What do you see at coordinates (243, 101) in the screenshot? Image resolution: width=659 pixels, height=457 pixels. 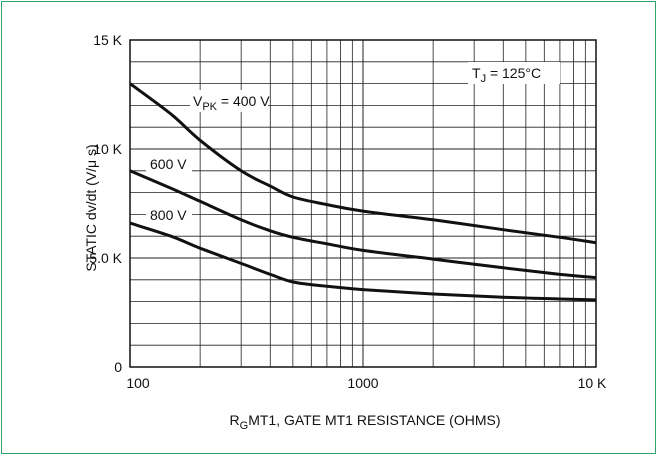 I see `series-400-suffix: = 400 V` at bounding box center [243, 101].